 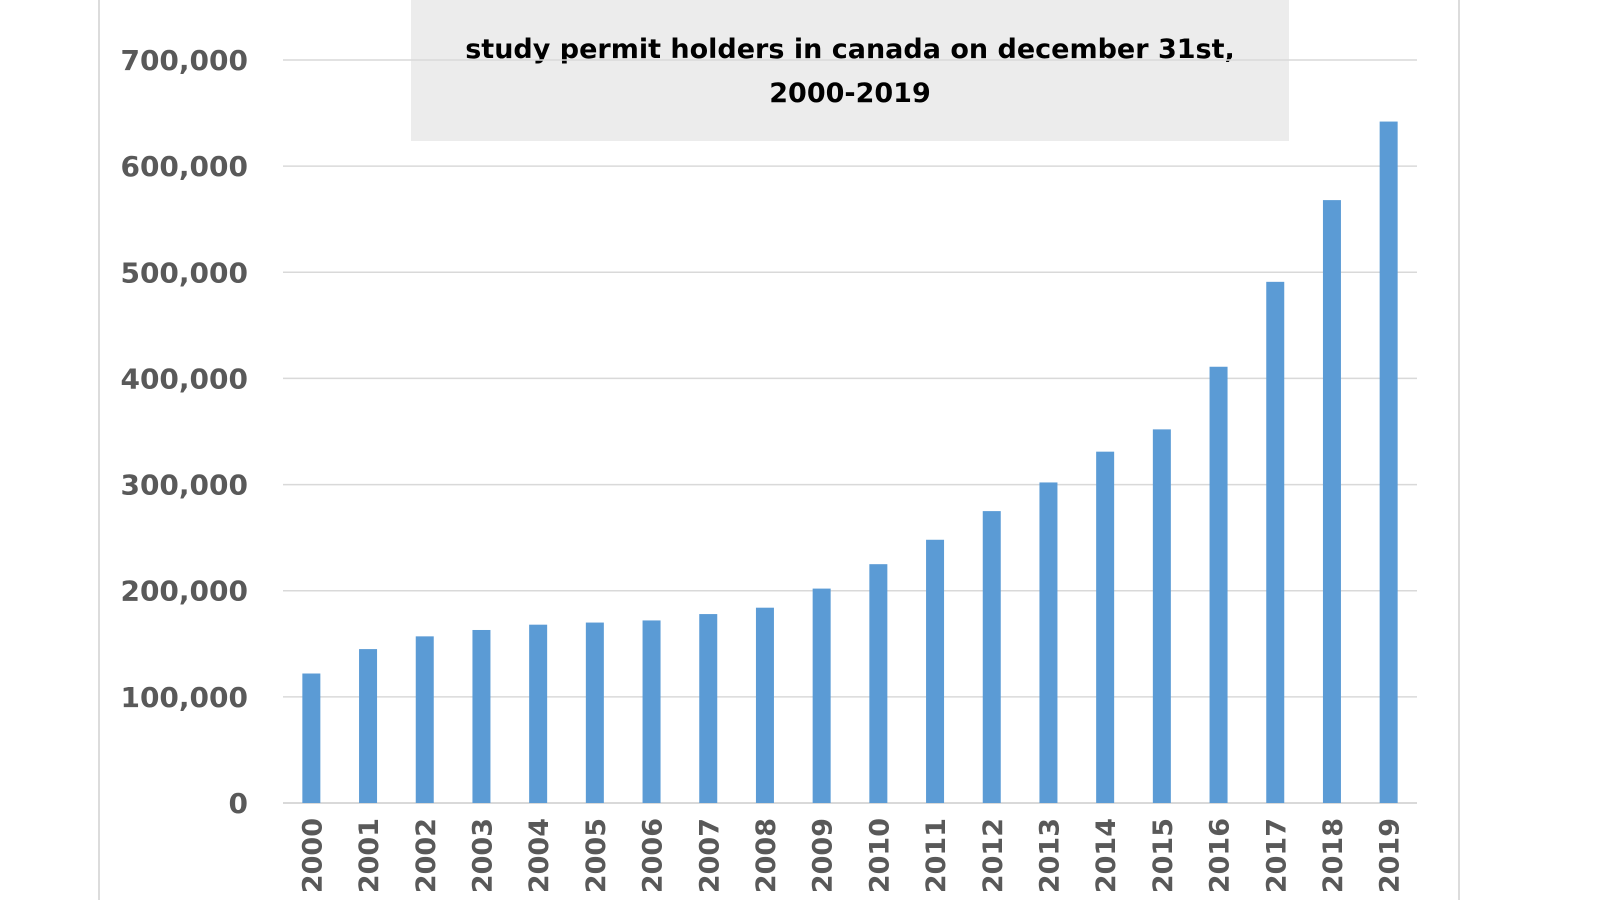 I want to click on bar-2012, so click(x=991, y=657).